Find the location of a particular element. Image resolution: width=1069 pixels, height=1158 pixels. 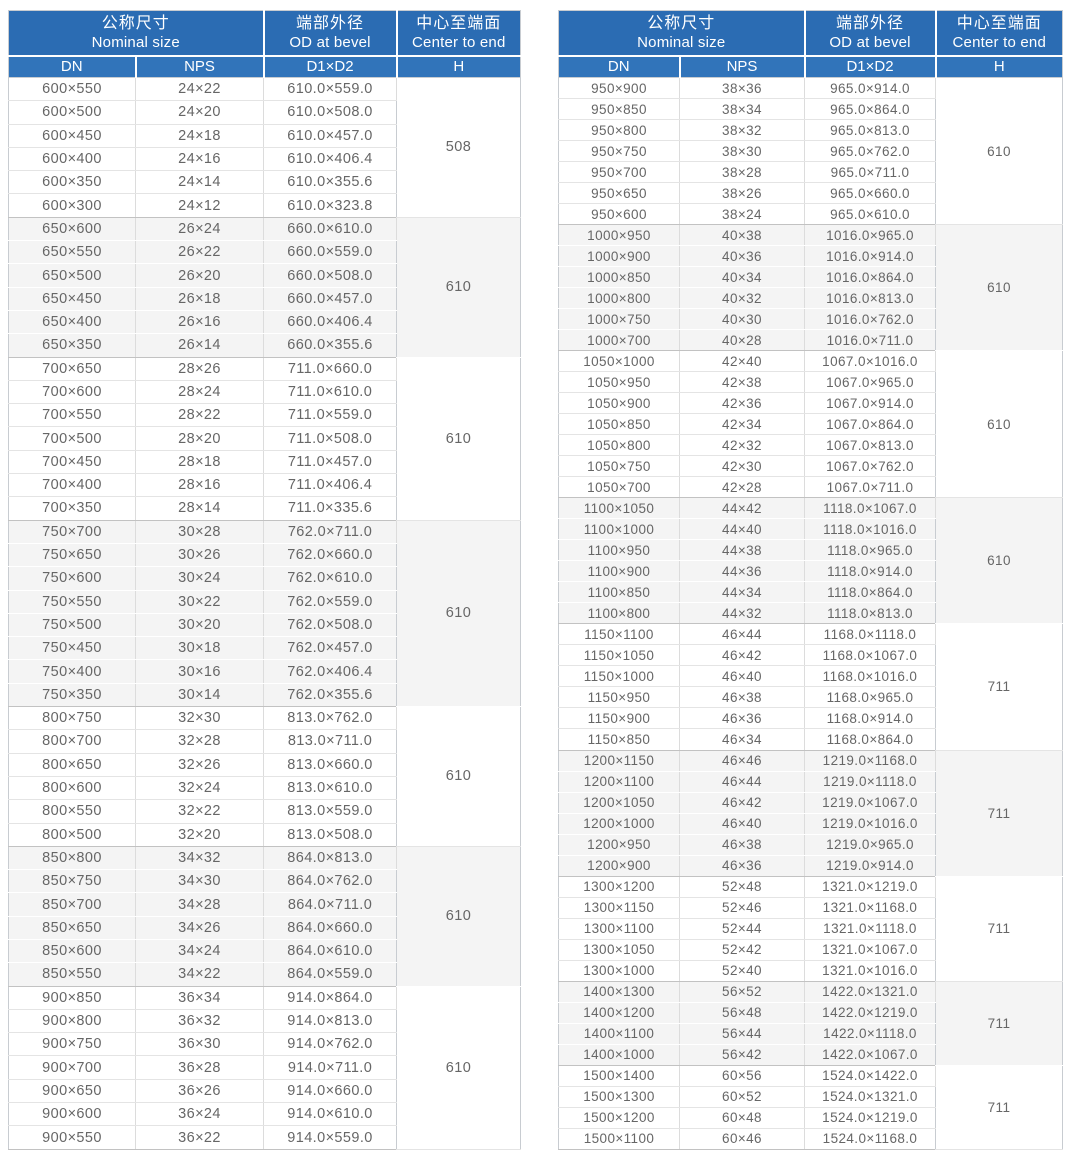

dn-cell: 950×800 is located at coordinates (619, 130).